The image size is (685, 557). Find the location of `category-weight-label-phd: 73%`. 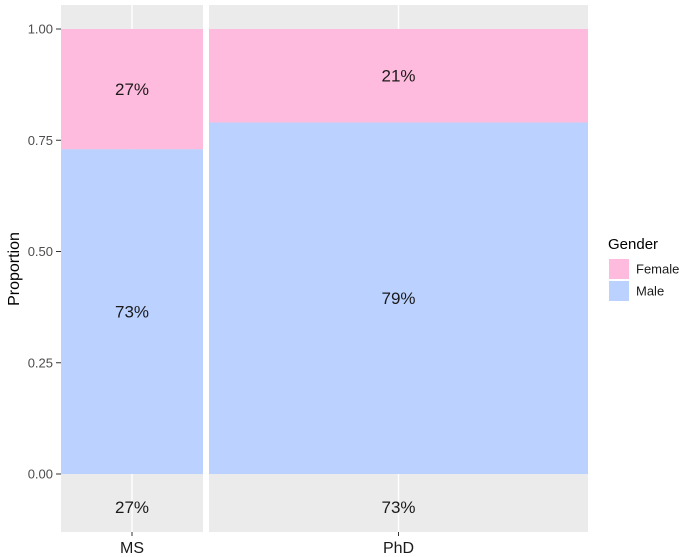

category-weight-label-phd: 73% is located at coordinates (398, 507).